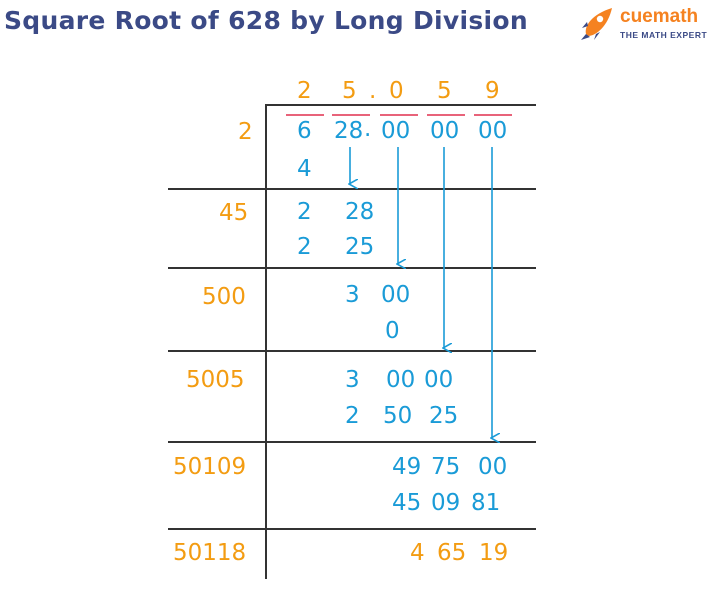 The image size is (708, 593). I want to click on bracket-vertical-line, so click(266, 341).